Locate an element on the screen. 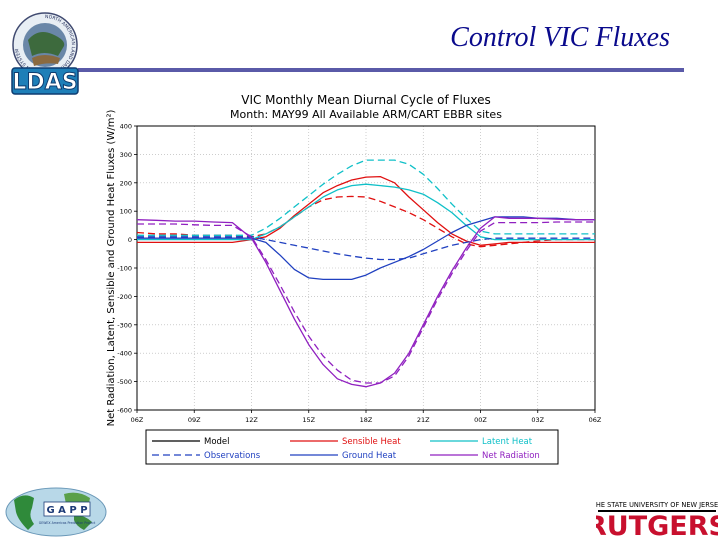 The height and width of the screenshot is (540, 720). rutgers-logo-top-text: THE STATE UNIVERSITY OF NEW JERSEY is located at coordinates (657, 505).